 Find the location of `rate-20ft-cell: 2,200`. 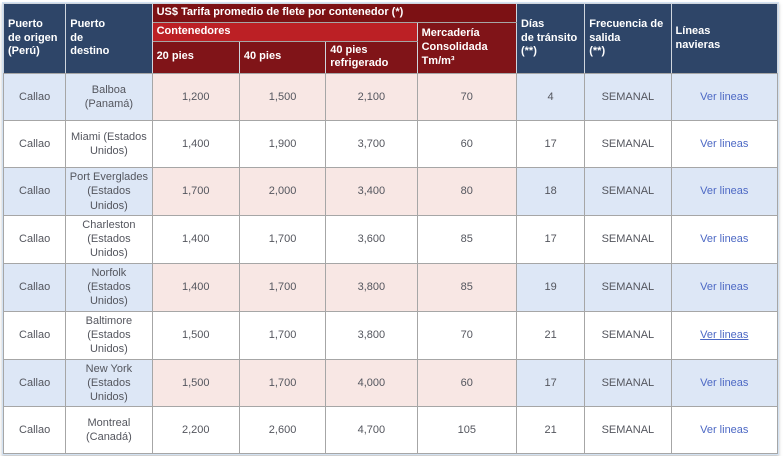

rate-20ft-cell: 2,200 is located at coordinates (195, 430).